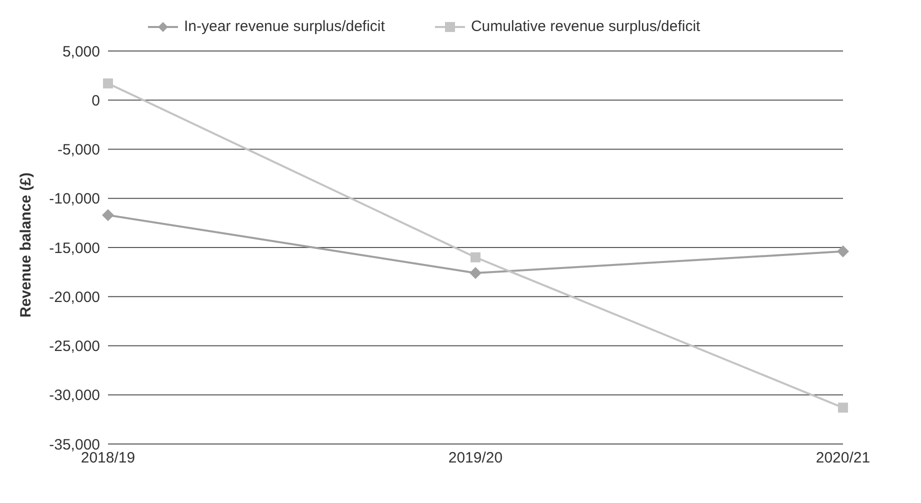 This screenshot has height=503, width=921. What do you see at coordinates (74, 248) in the screenshot?
I see `y-tick-label: -15,000` at bounding box center [74, 248].